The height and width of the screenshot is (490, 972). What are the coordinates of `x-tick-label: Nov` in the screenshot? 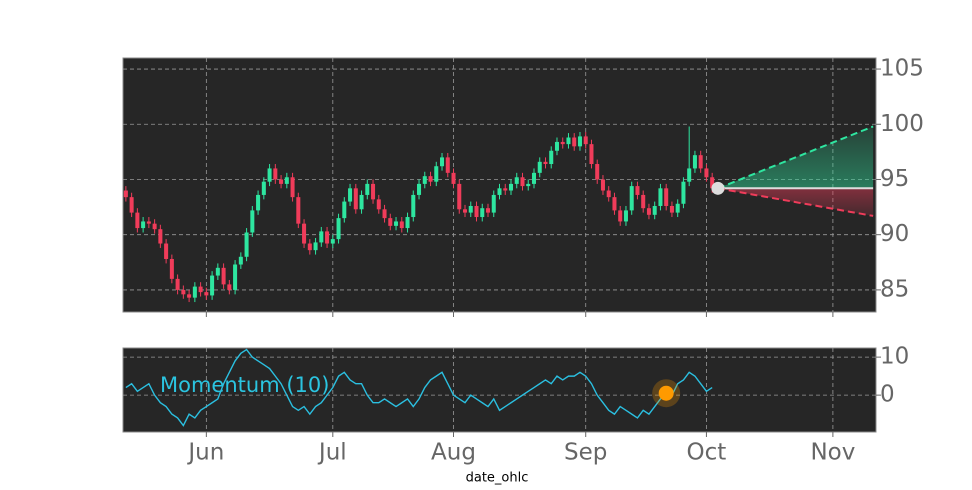 It's located at (832, 453).